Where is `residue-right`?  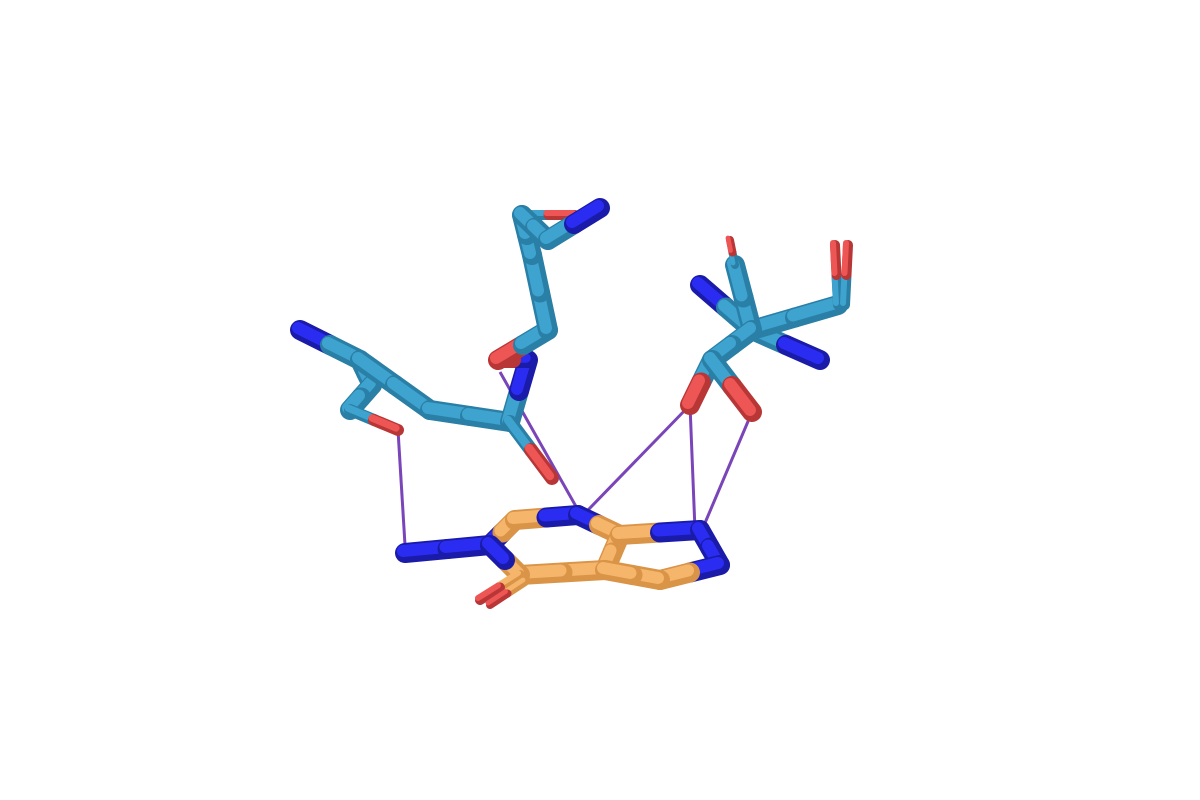
residue-right is located at coordinates (766, 328).